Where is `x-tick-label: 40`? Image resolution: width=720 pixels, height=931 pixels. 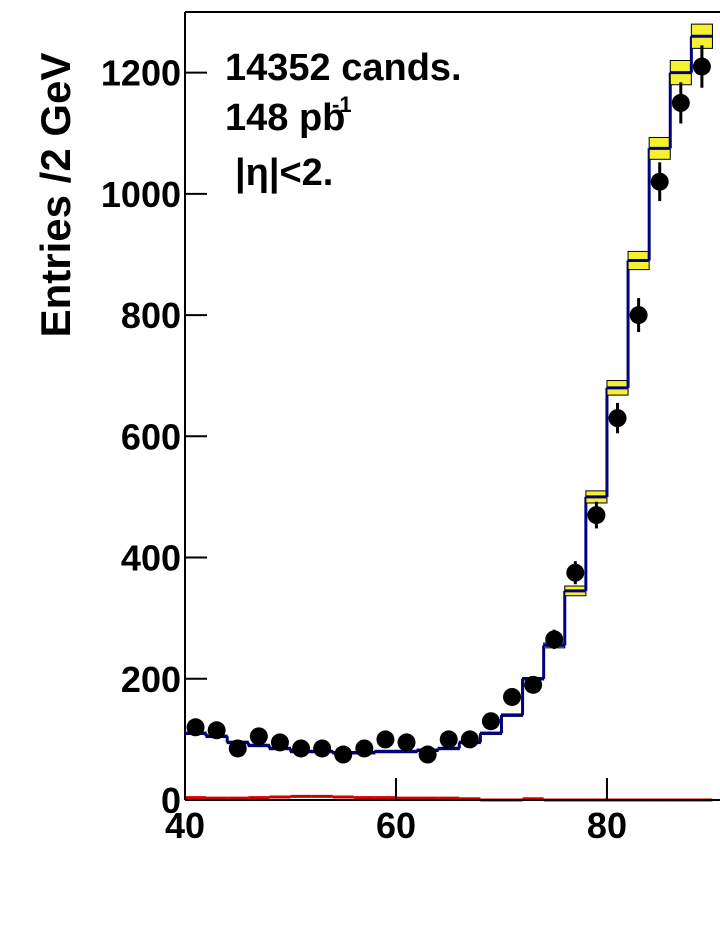
x-tick-label: 40 is located at coordinates (185, 825).